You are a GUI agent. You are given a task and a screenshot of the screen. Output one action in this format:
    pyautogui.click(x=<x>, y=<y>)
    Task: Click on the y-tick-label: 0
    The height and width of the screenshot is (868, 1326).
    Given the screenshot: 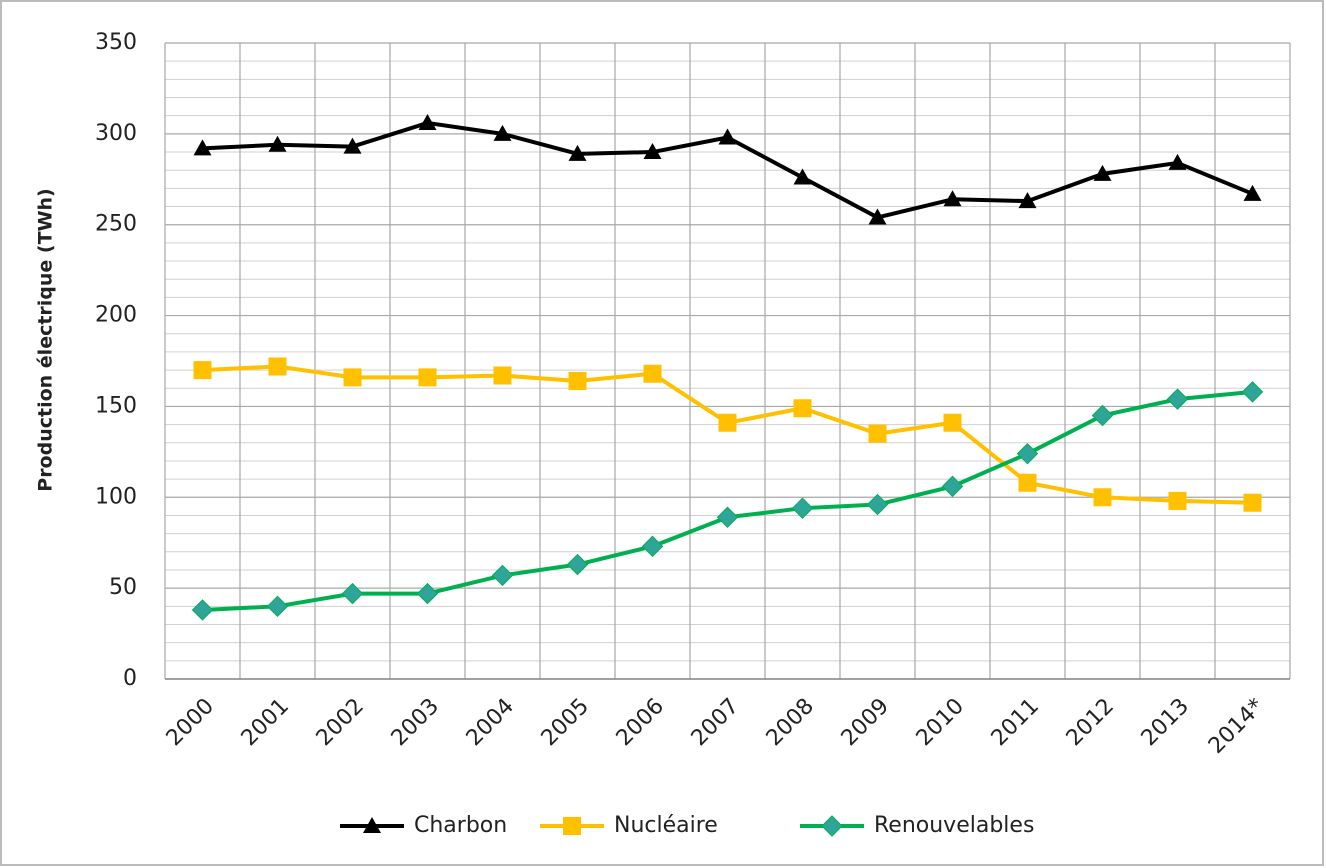 What is the action you would take?
    pyautogui.click(x=130, y=678)
    